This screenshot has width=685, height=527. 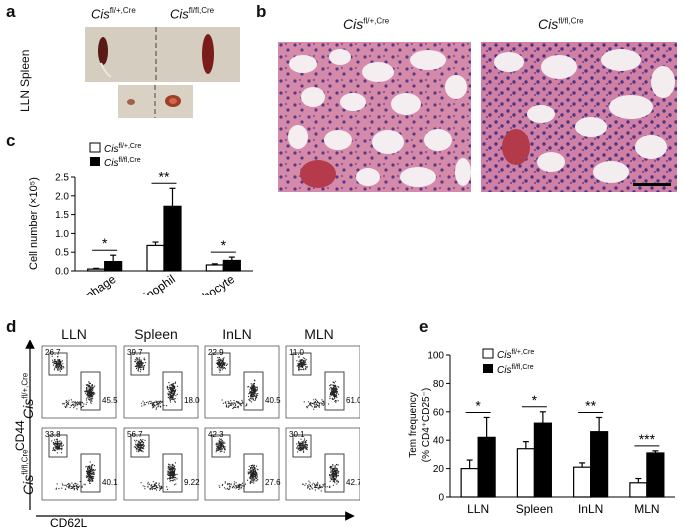 I want to click on category-label: LLN, so click(x=478, y=509).